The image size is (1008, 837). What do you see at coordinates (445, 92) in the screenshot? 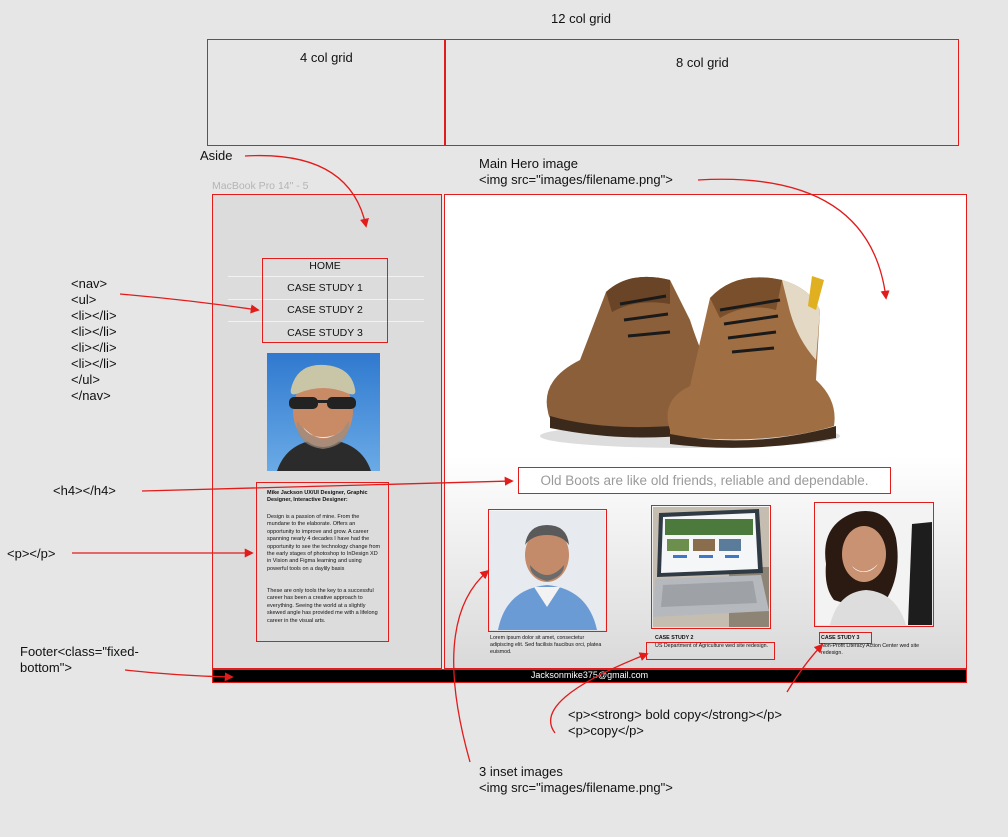
I see `grid-divider` at bounding box center [445, 92].